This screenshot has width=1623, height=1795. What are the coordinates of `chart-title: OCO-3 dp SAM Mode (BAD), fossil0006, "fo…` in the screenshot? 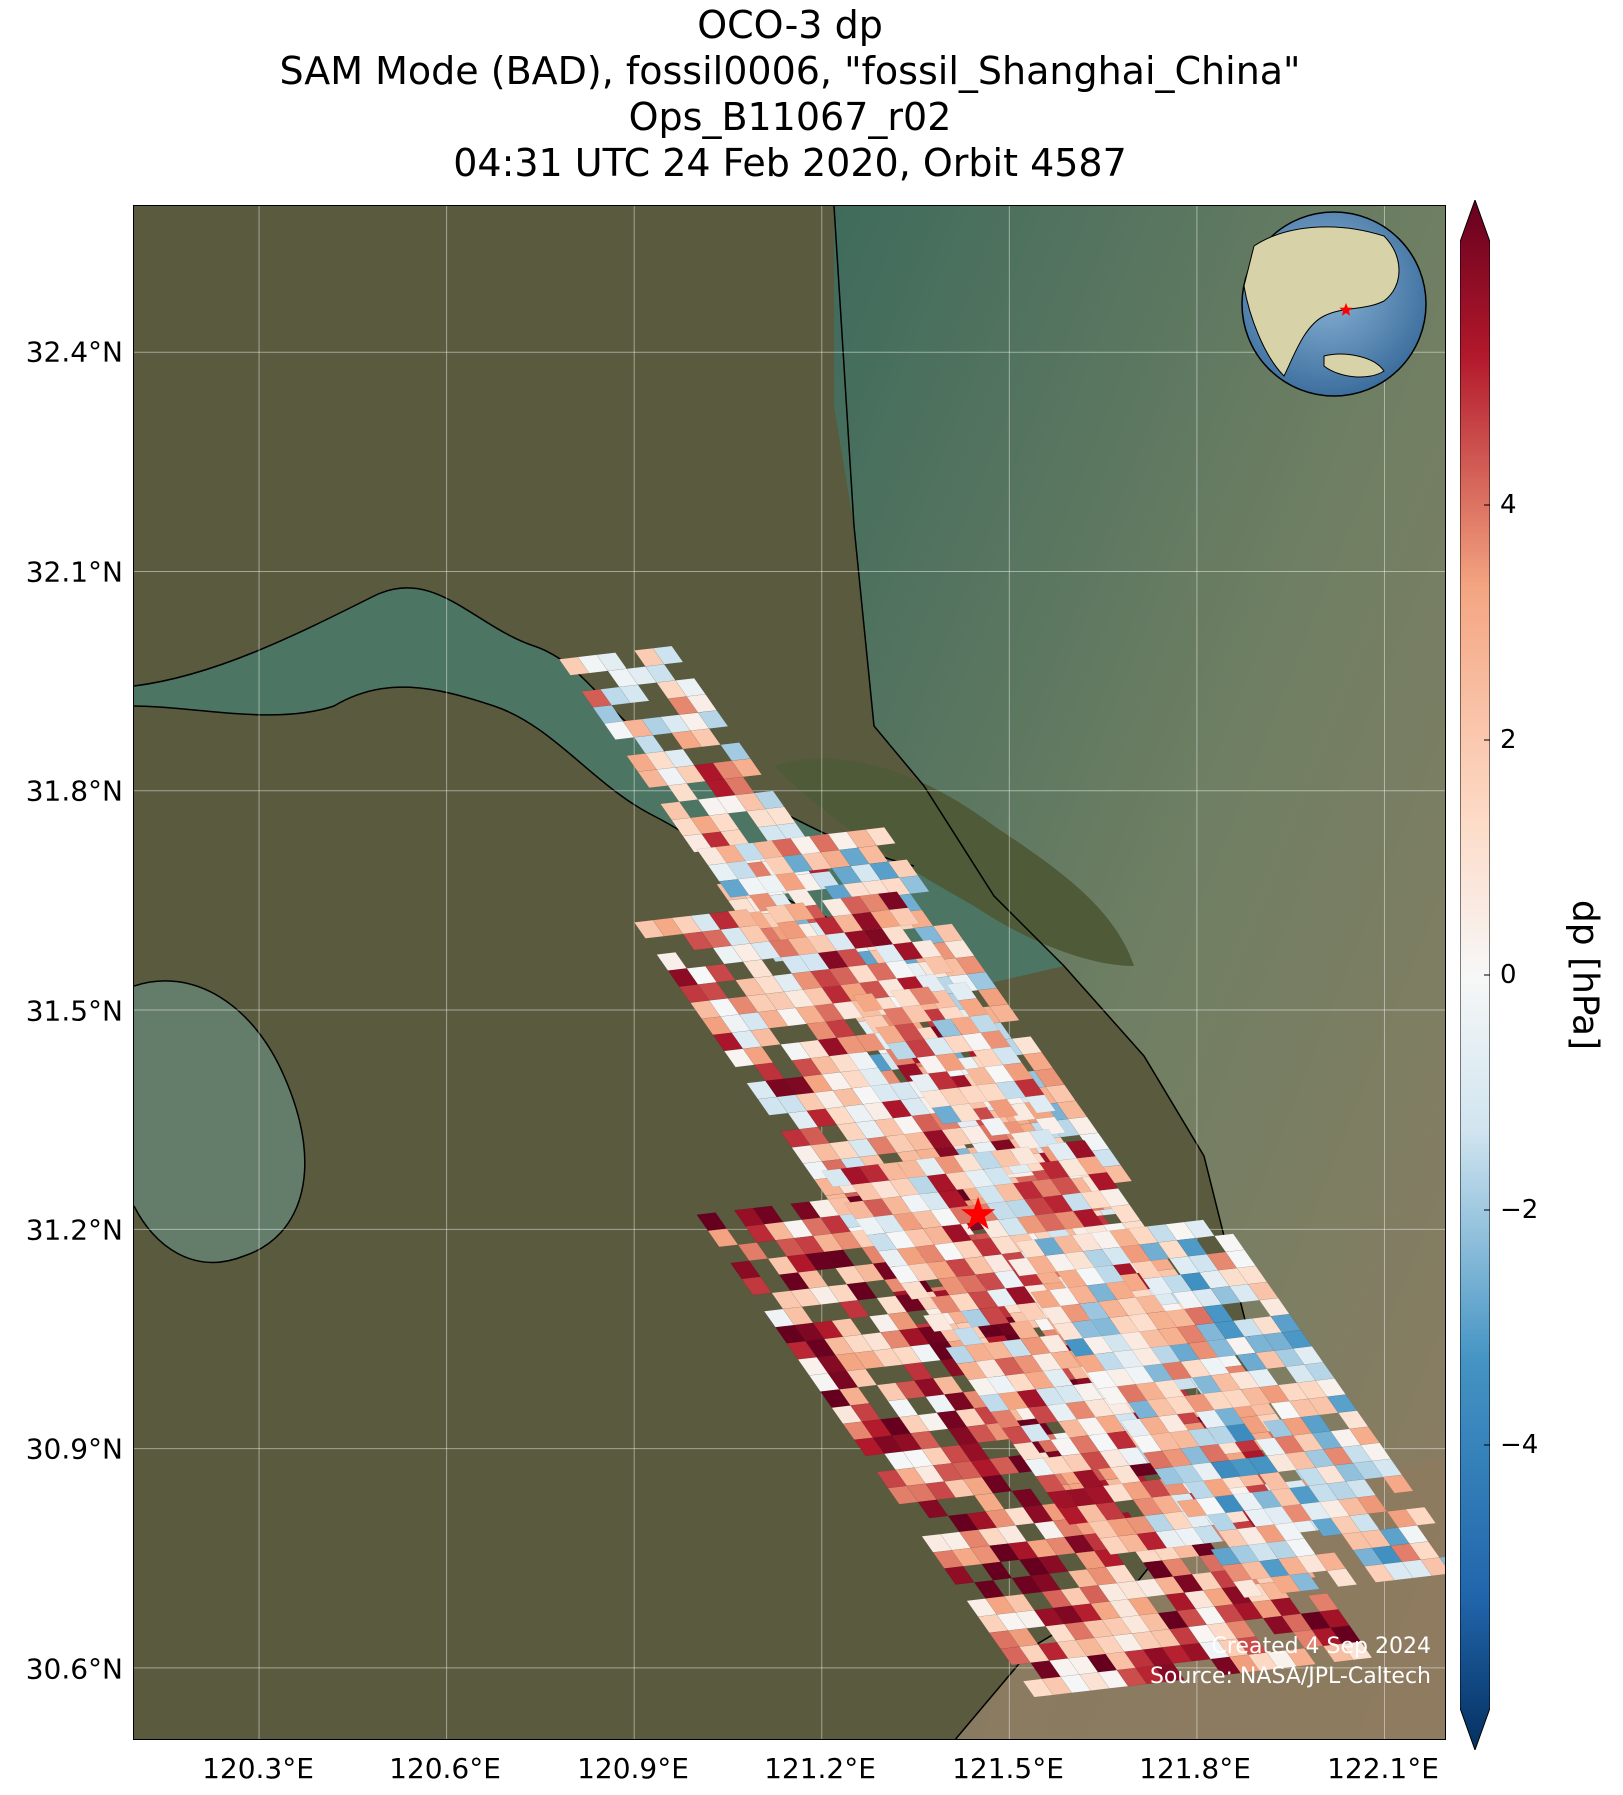 It's located at (790, 94).